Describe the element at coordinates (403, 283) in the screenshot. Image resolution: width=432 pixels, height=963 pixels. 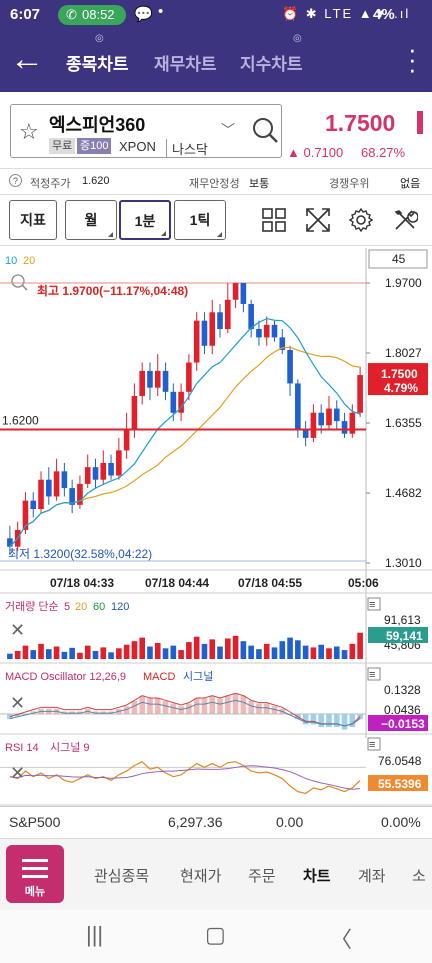
I see `y-tick-label: 1.9700` at that location.